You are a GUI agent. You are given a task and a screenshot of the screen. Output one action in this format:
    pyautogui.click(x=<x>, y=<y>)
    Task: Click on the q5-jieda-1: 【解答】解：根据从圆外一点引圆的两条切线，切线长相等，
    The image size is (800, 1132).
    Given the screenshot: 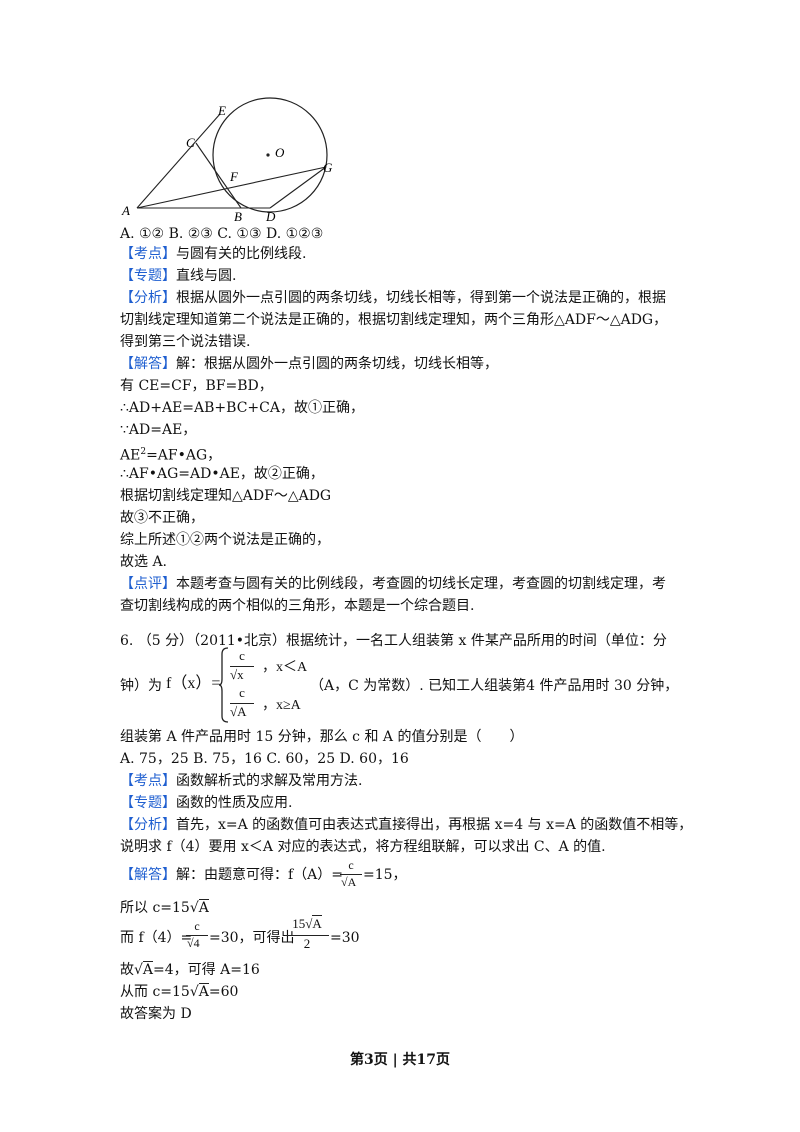 What is the action you would take?
    pyautogui.click(x=309, y=364)
    